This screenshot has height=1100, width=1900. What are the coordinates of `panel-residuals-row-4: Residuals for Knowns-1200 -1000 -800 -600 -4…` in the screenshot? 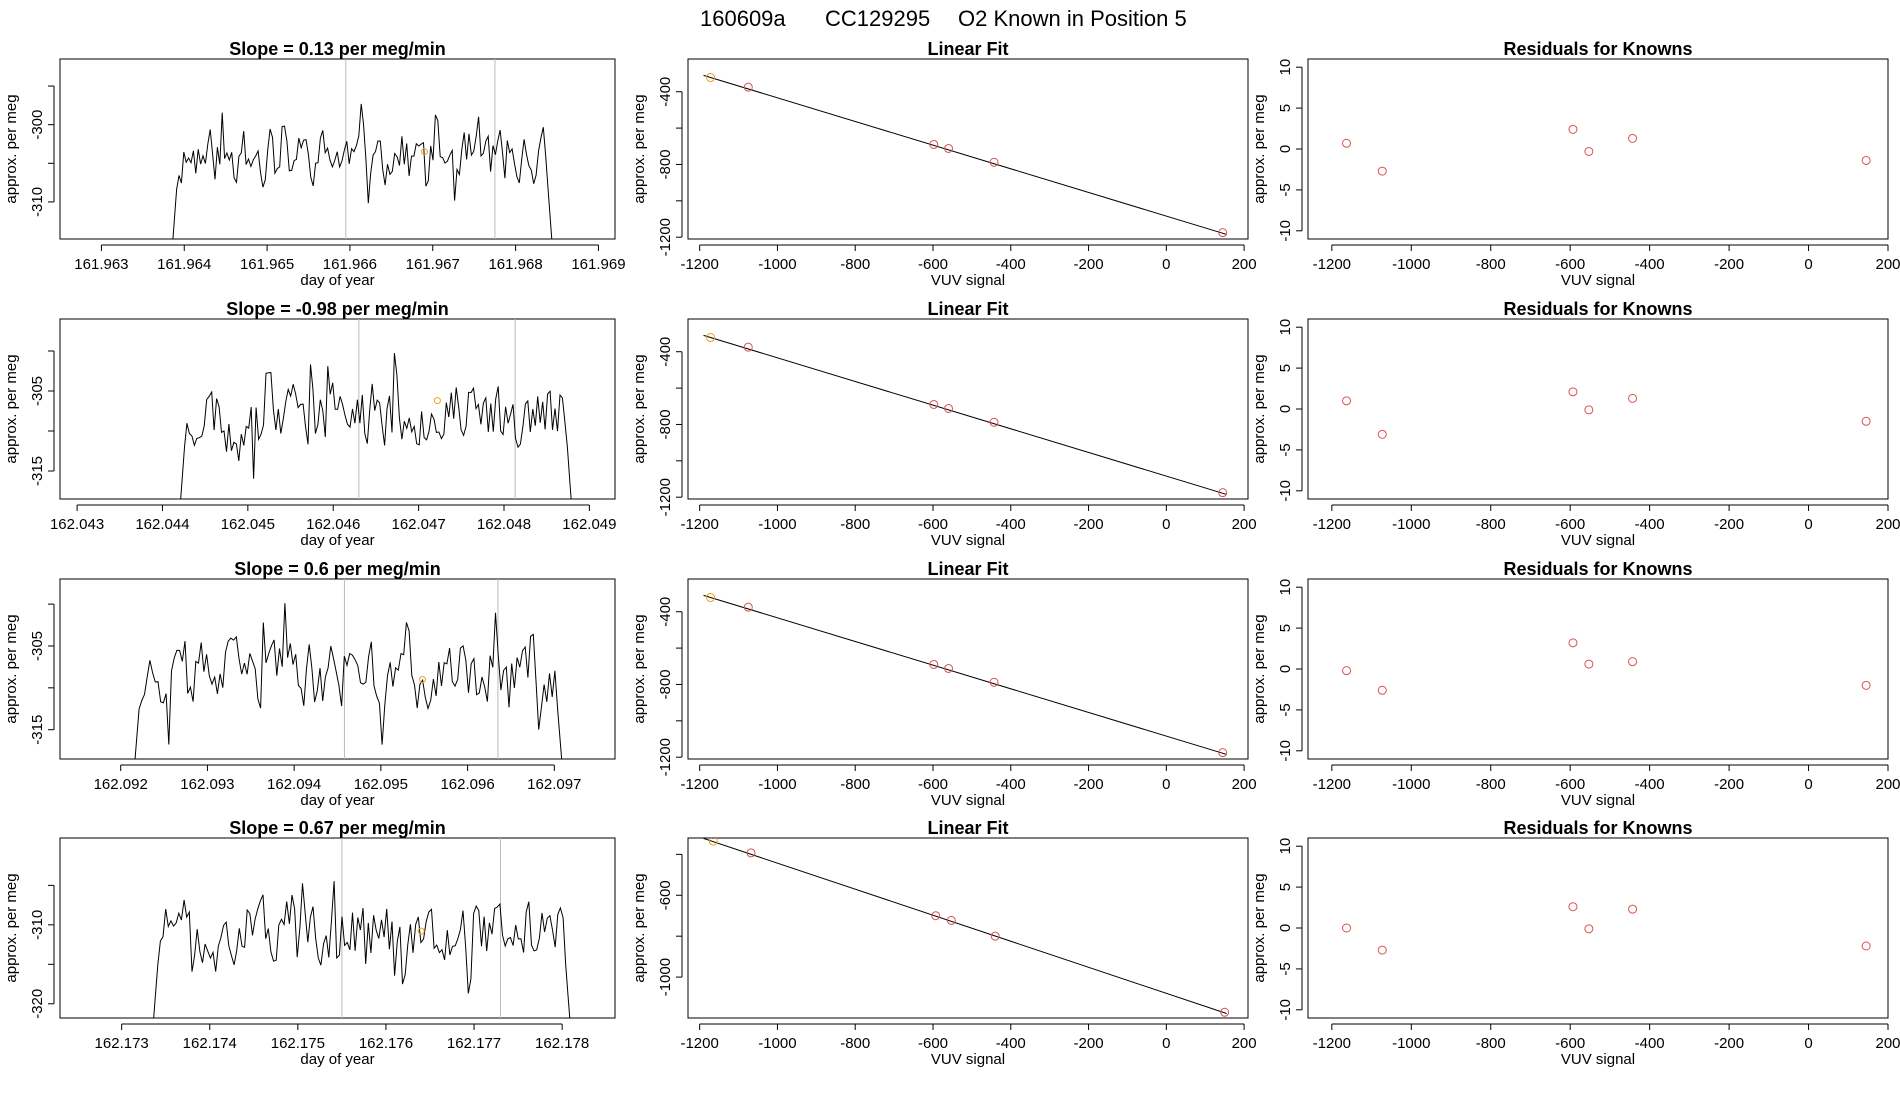 It's located at (1575, 943).